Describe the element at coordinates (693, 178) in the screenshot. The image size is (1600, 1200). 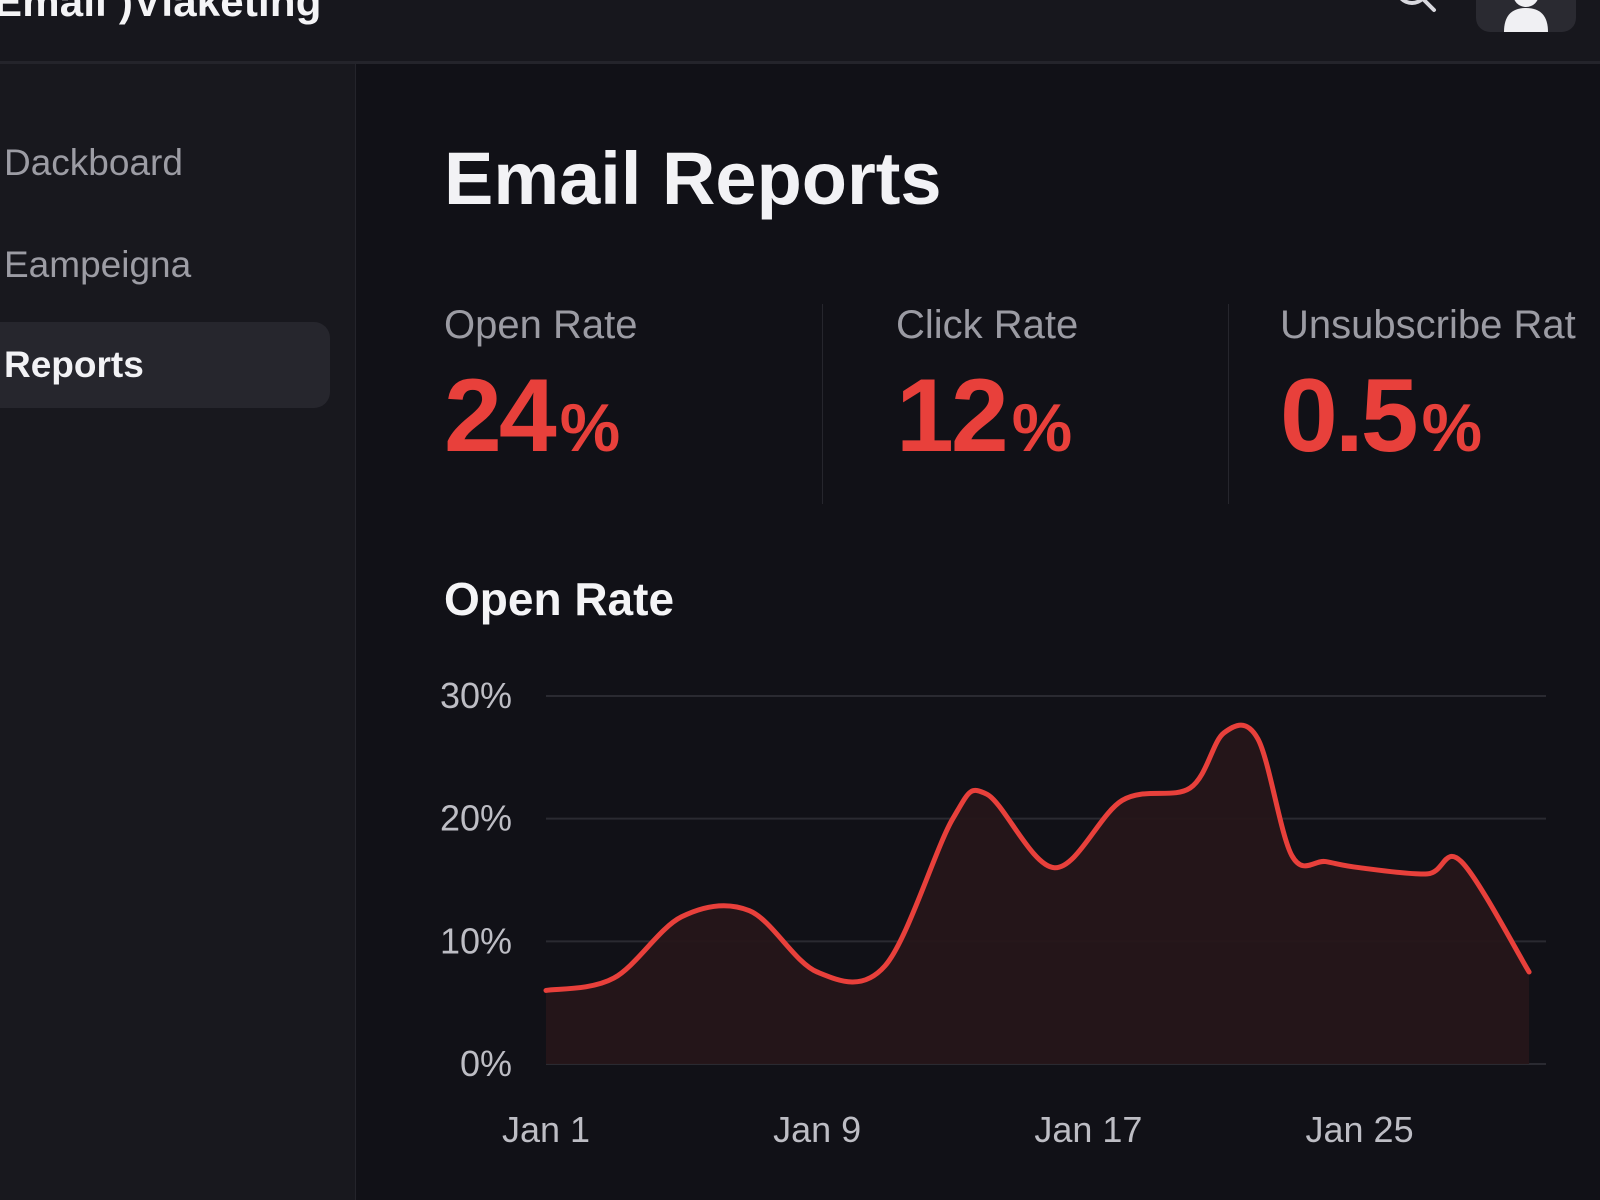
I see `page-title: Email Reports` at that location.